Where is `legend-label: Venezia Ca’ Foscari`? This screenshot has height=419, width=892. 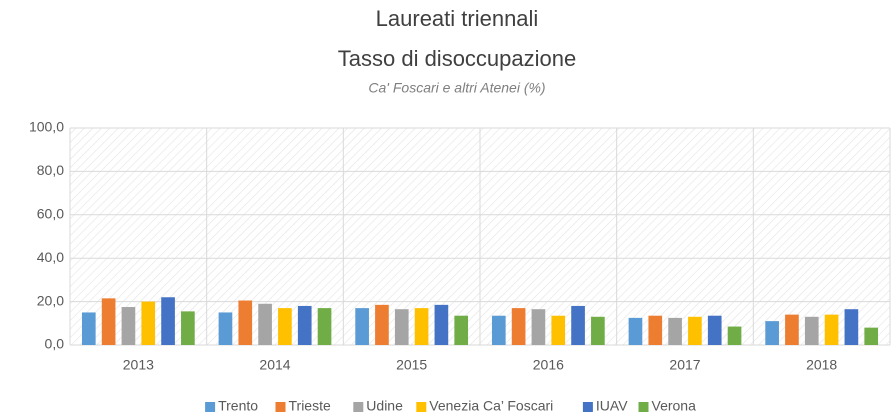 legend-label: Venezia Ca’ Foscari is located at coordinates (491, 406).